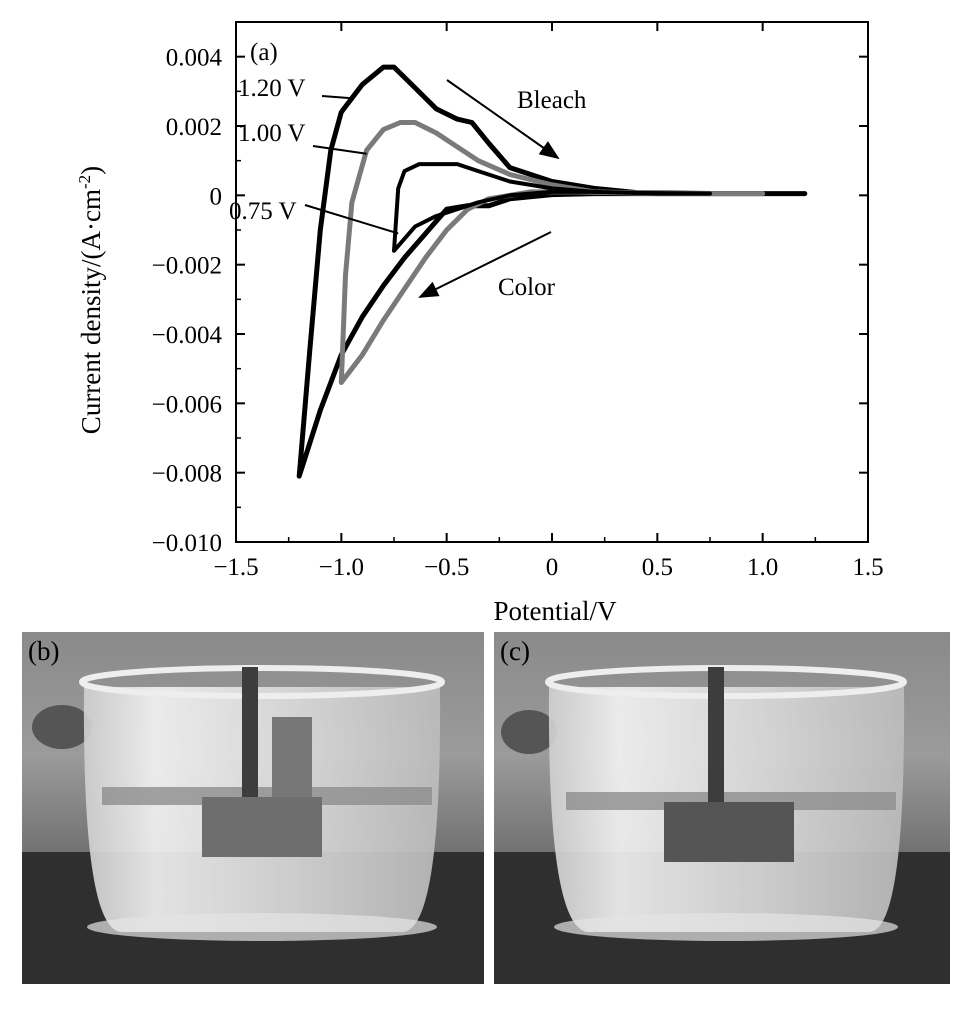 Image resolution: width=971 pixels, height=1014 pixels. What do you see at coordinates (264, 52) in the screenshot?
I see `panel-label-a: (a)` at bounding box center [264, 52].